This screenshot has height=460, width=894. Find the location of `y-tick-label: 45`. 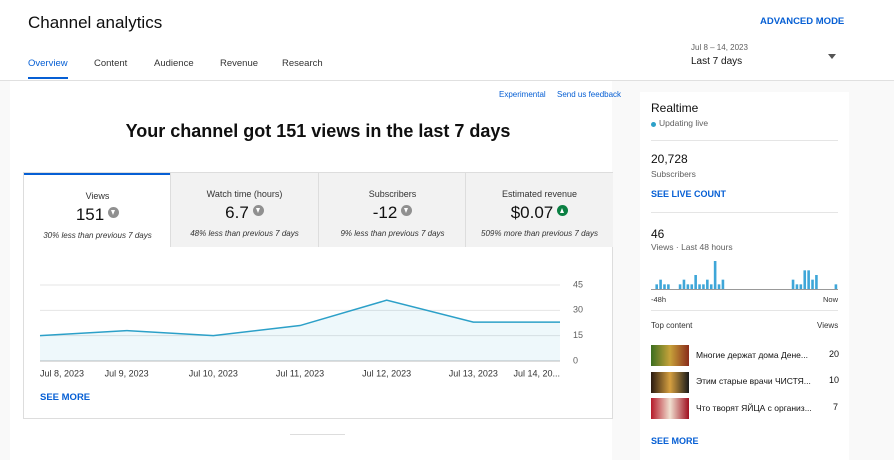

y-tick-label: 45 is located at coordinates (578, 284).